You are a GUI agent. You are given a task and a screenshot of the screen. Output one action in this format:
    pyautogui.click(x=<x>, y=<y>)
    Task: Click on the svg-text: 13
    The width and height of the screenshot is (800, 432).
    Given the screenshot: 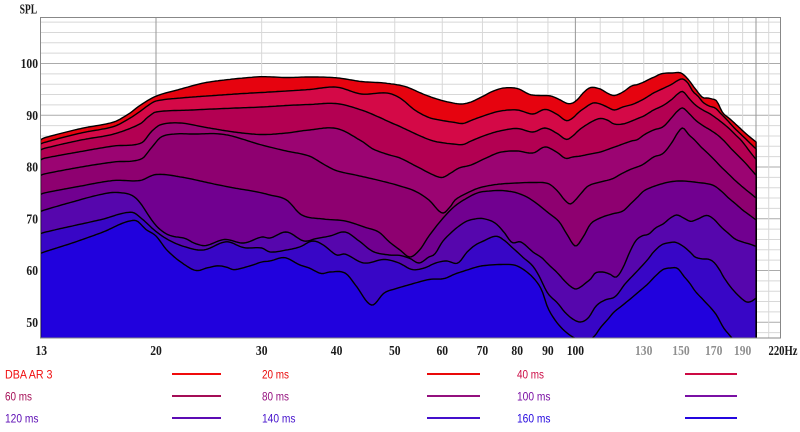 What is the action you would take?
    pyautogui.click(x=42, y=351)
    